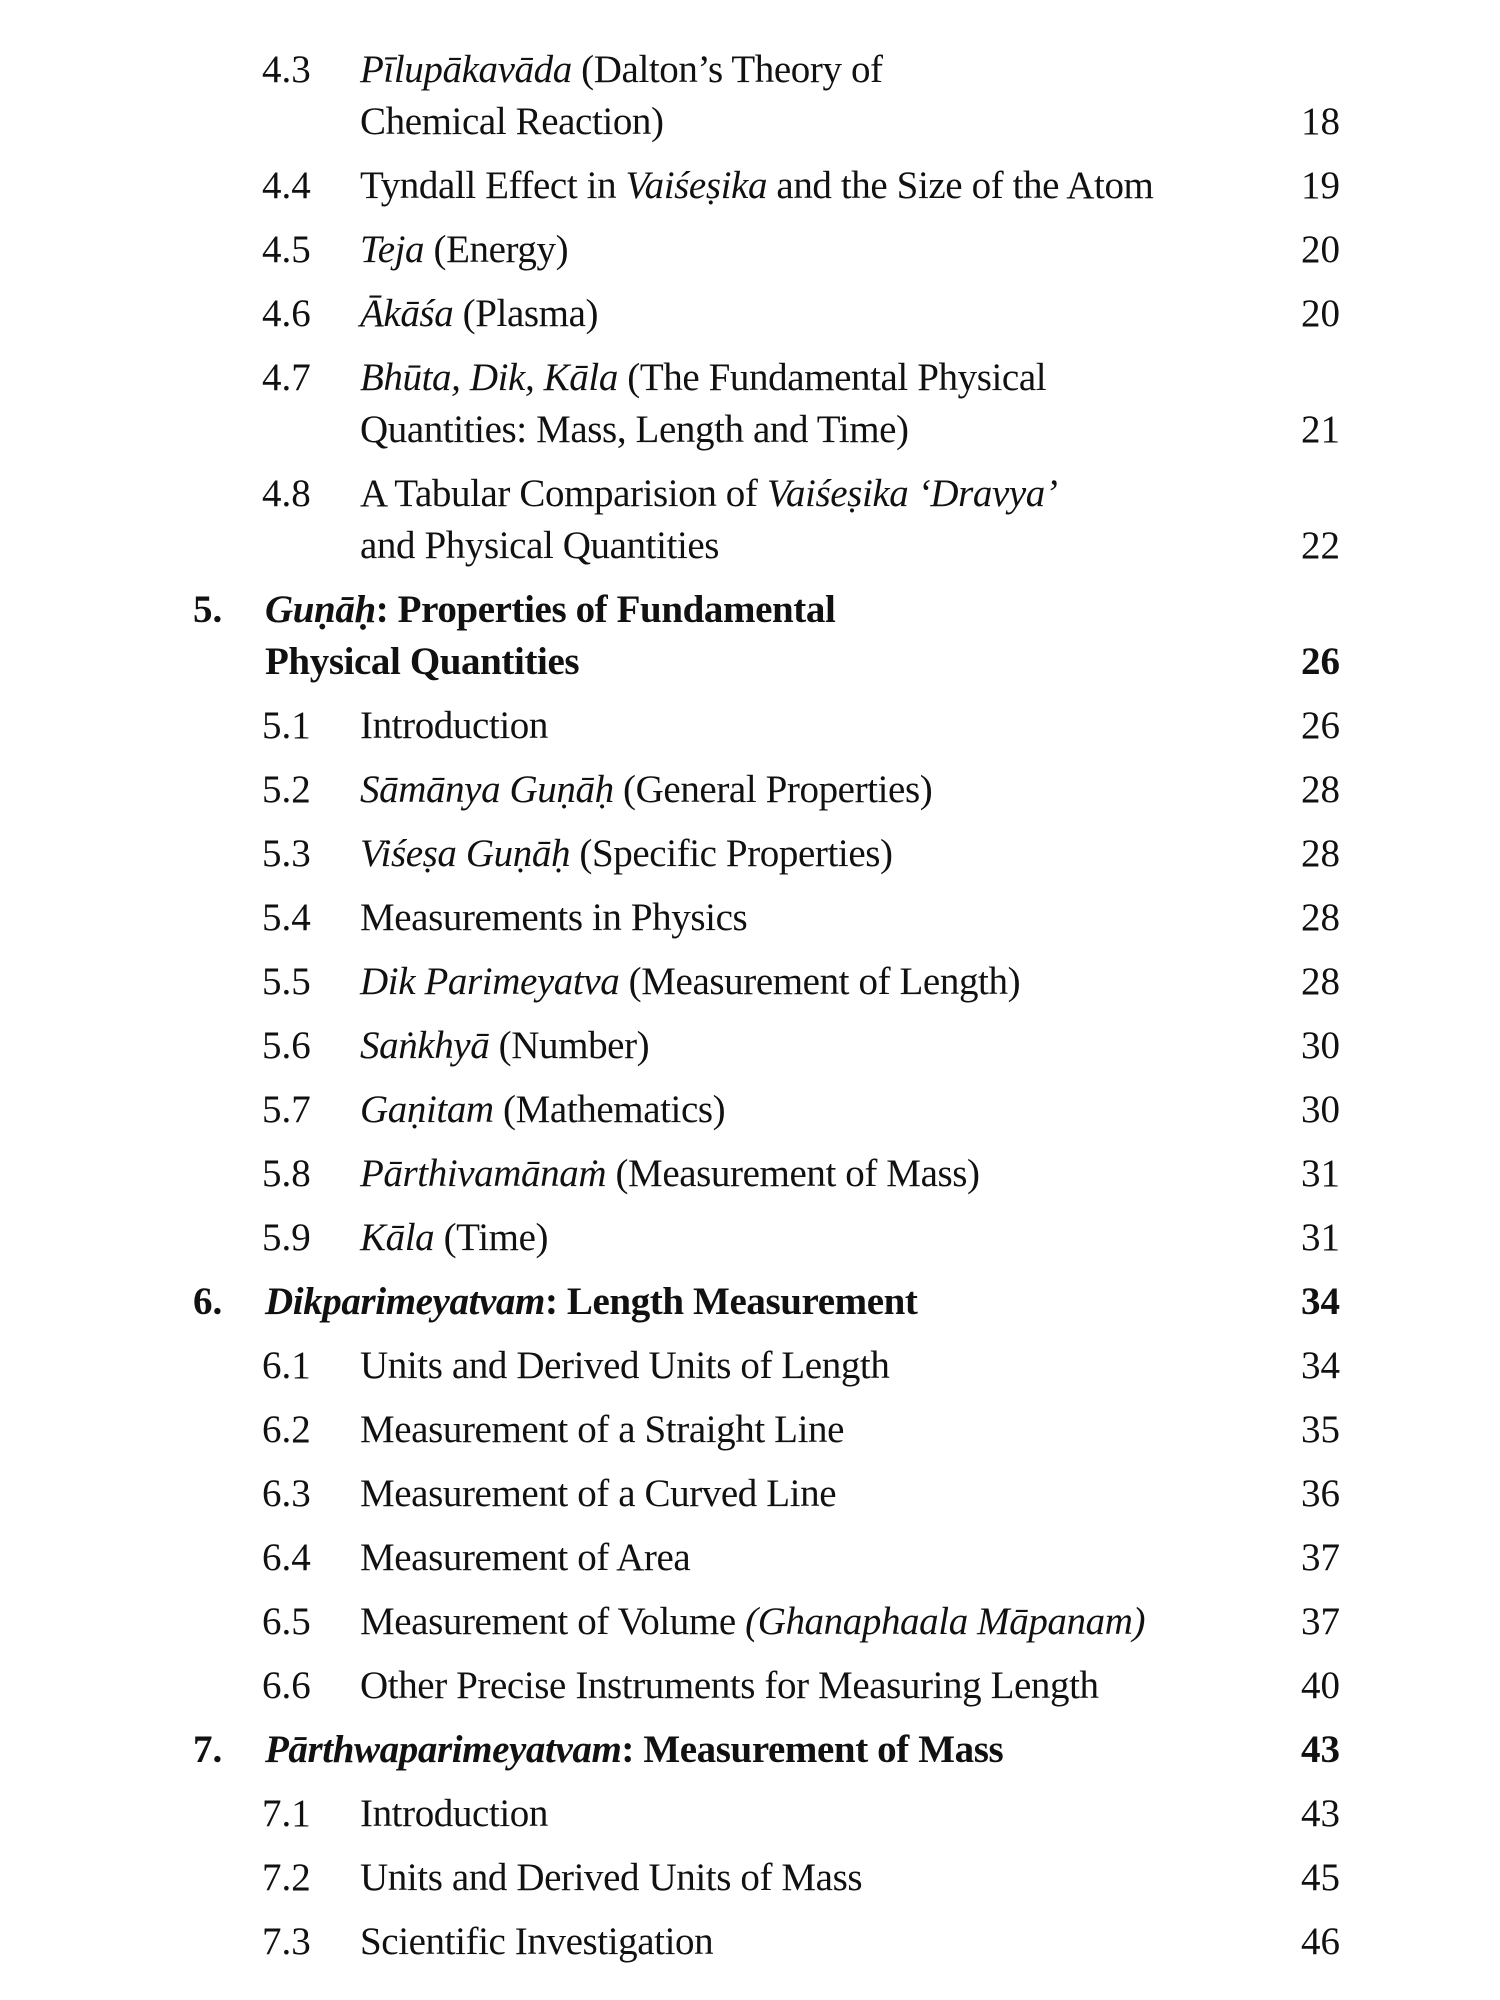 This screenshot has width=1500, height=2000. I want to click on entry-title-line: Units and Derived Units of Mass, so click(930, 1878).